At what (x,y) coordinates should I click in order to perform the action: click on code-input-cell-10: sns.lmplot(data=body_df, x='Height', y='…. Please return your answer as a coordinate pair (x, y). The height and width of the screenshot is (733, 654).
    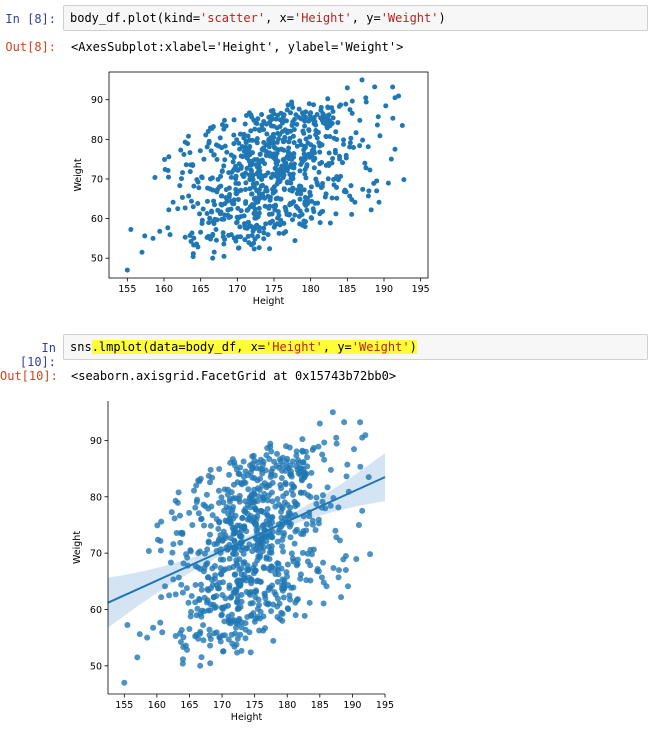
    Looking at the image, I should click on (355, 347).